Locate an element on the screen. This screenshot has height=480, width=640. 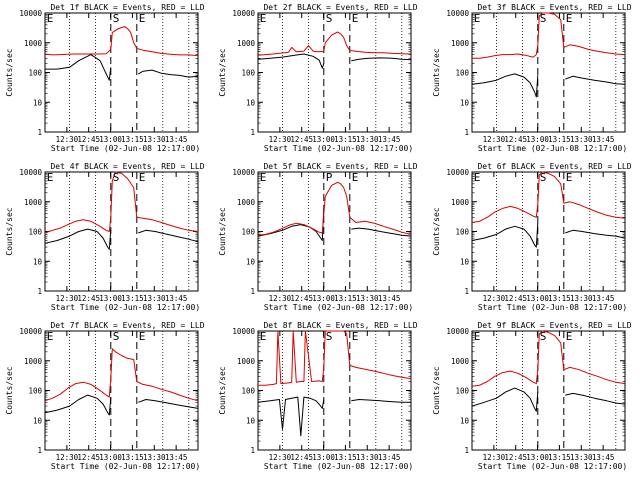
chart-title: Det 8f BLACK = Events, RED = LLD is located at coordinates (340, 325).